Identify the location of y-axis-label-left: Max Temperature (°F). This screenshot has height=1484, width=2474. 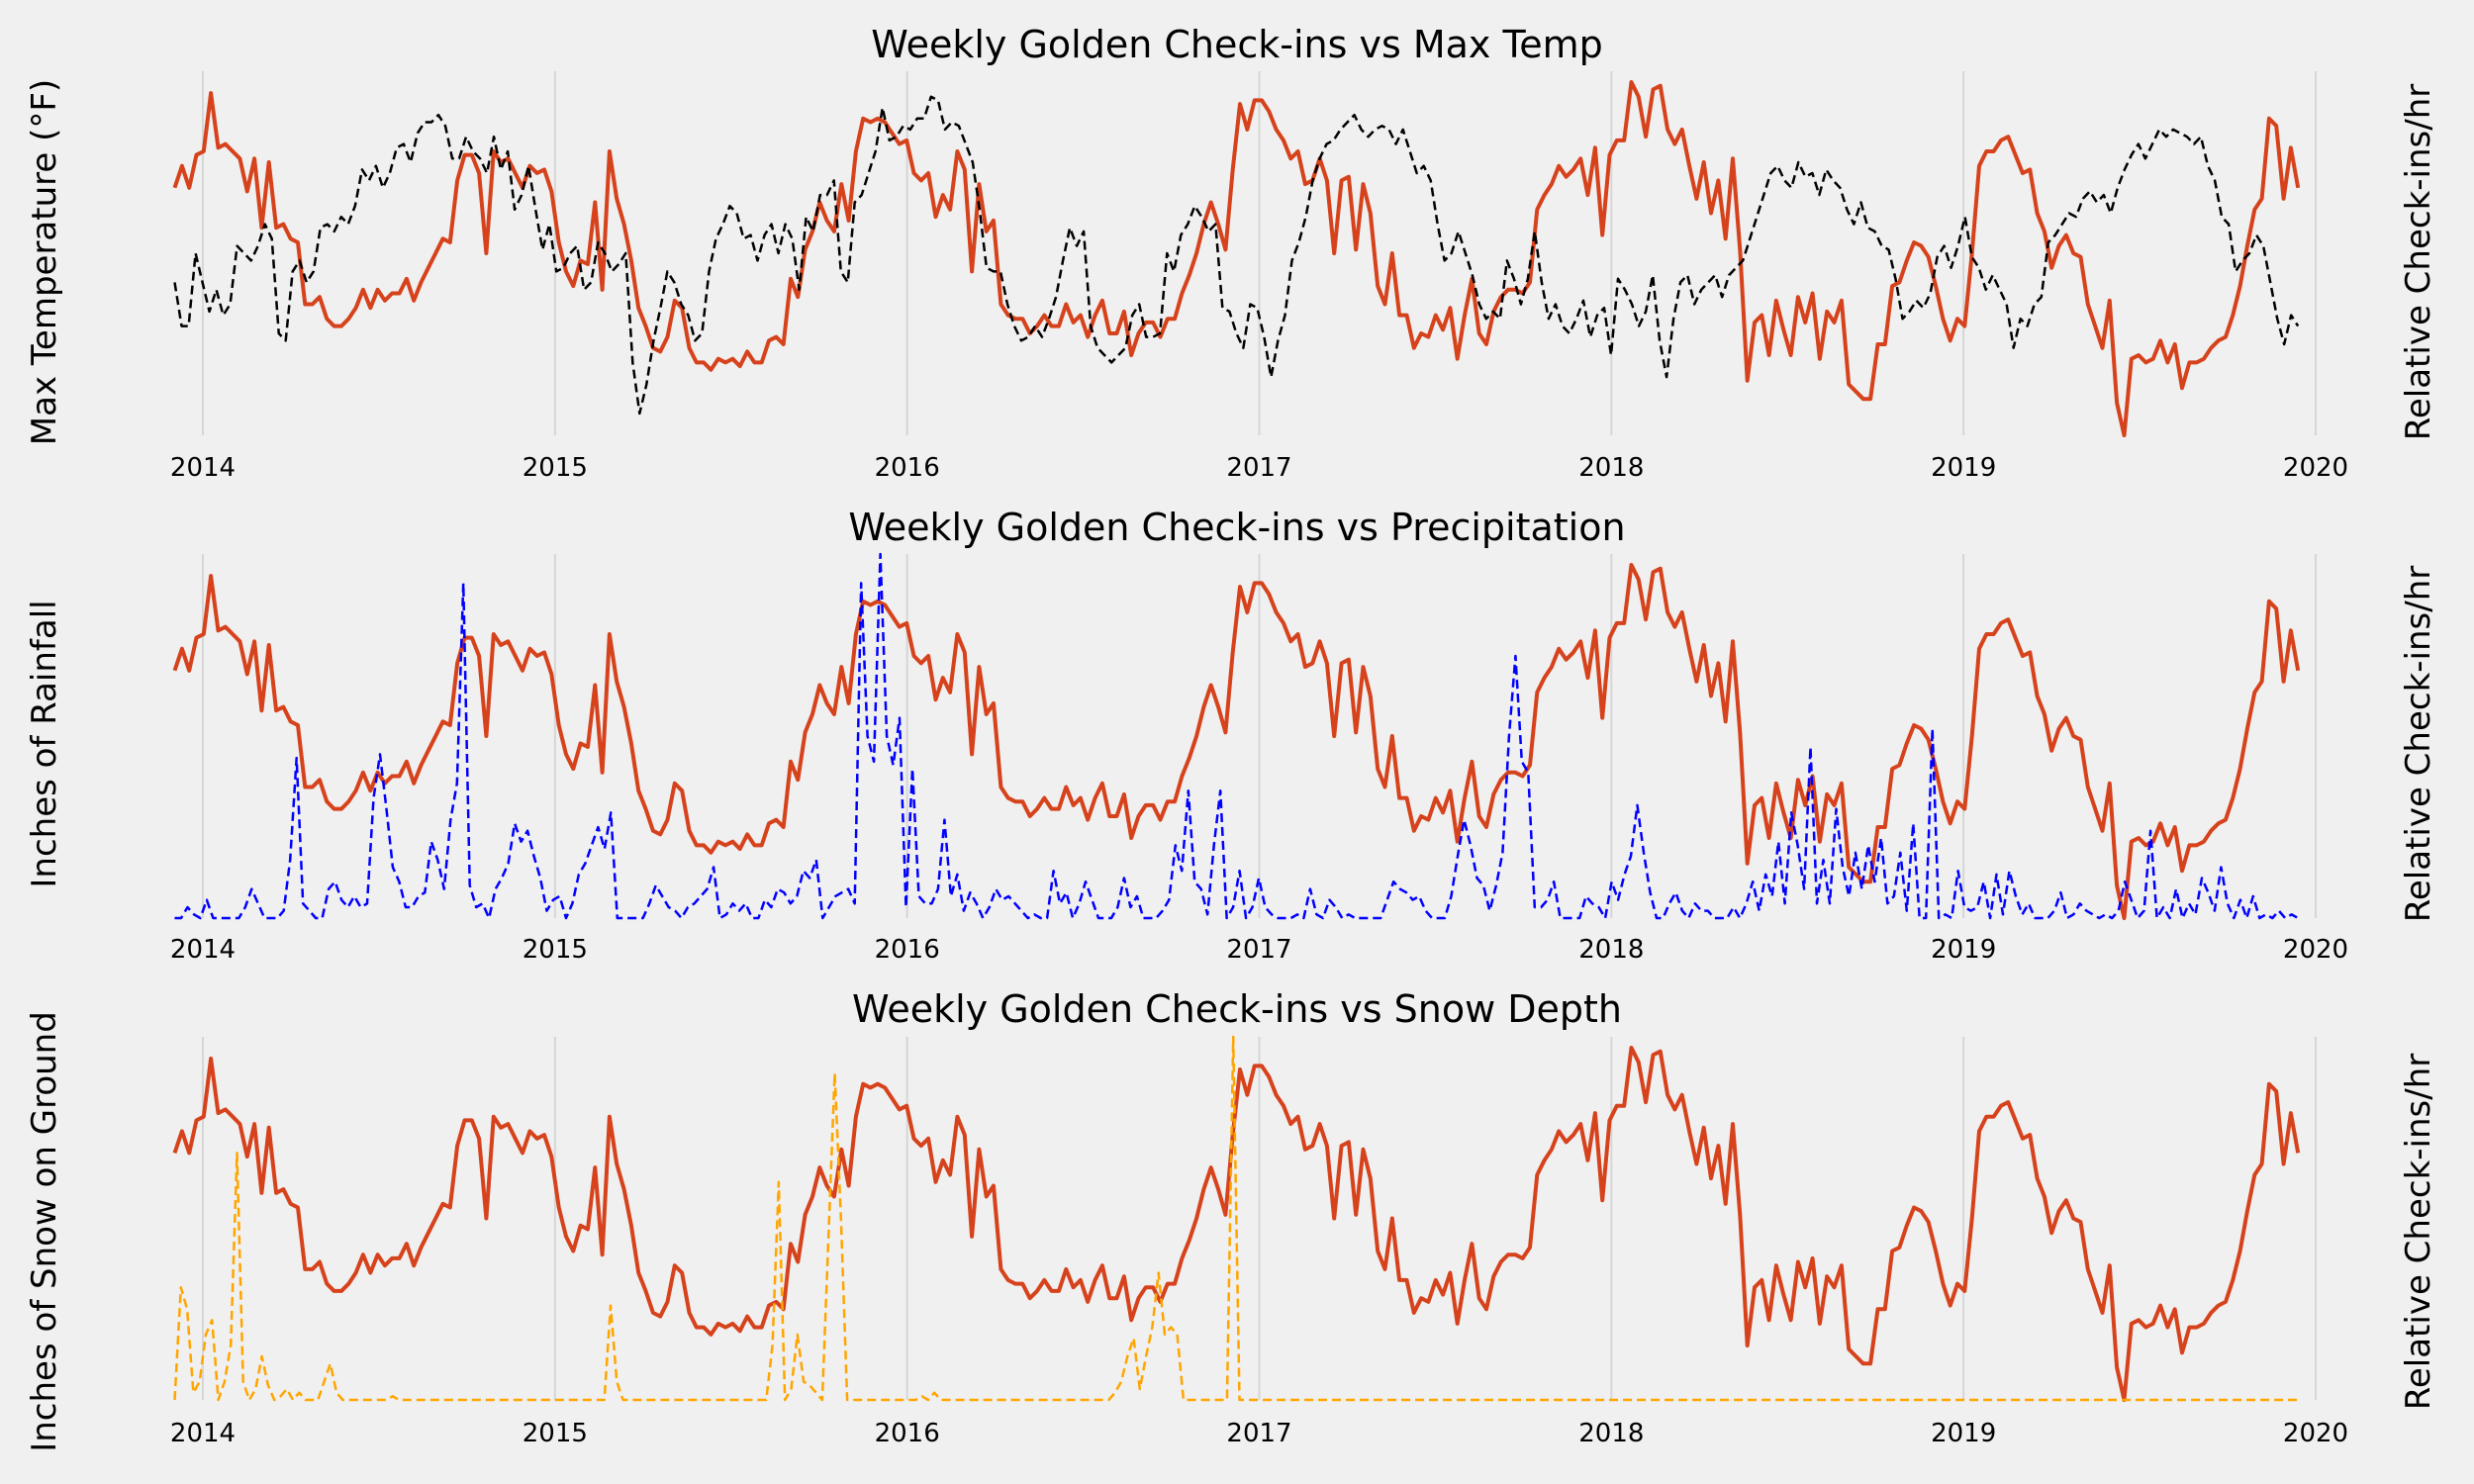
(45, 262).